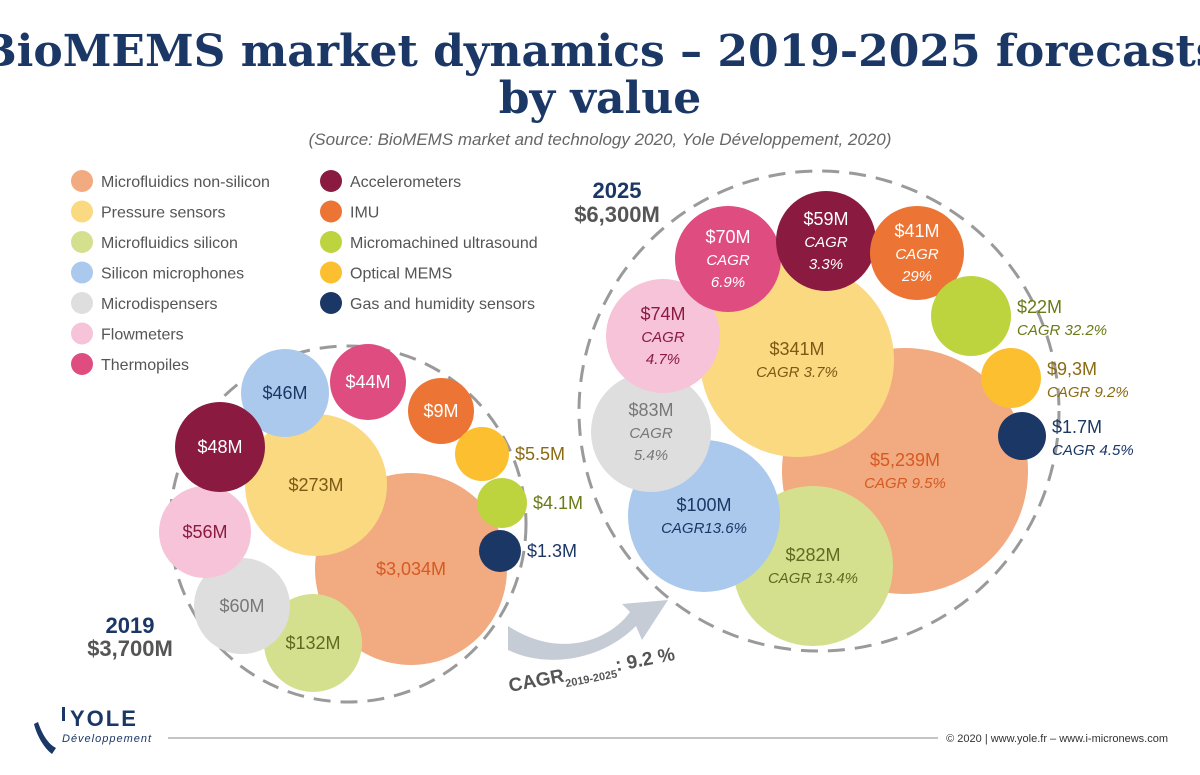  Describe the element at coordinates (142, 335) in the screenshot. I see `legend-label-flowmeters: Flowmeters` at that location.